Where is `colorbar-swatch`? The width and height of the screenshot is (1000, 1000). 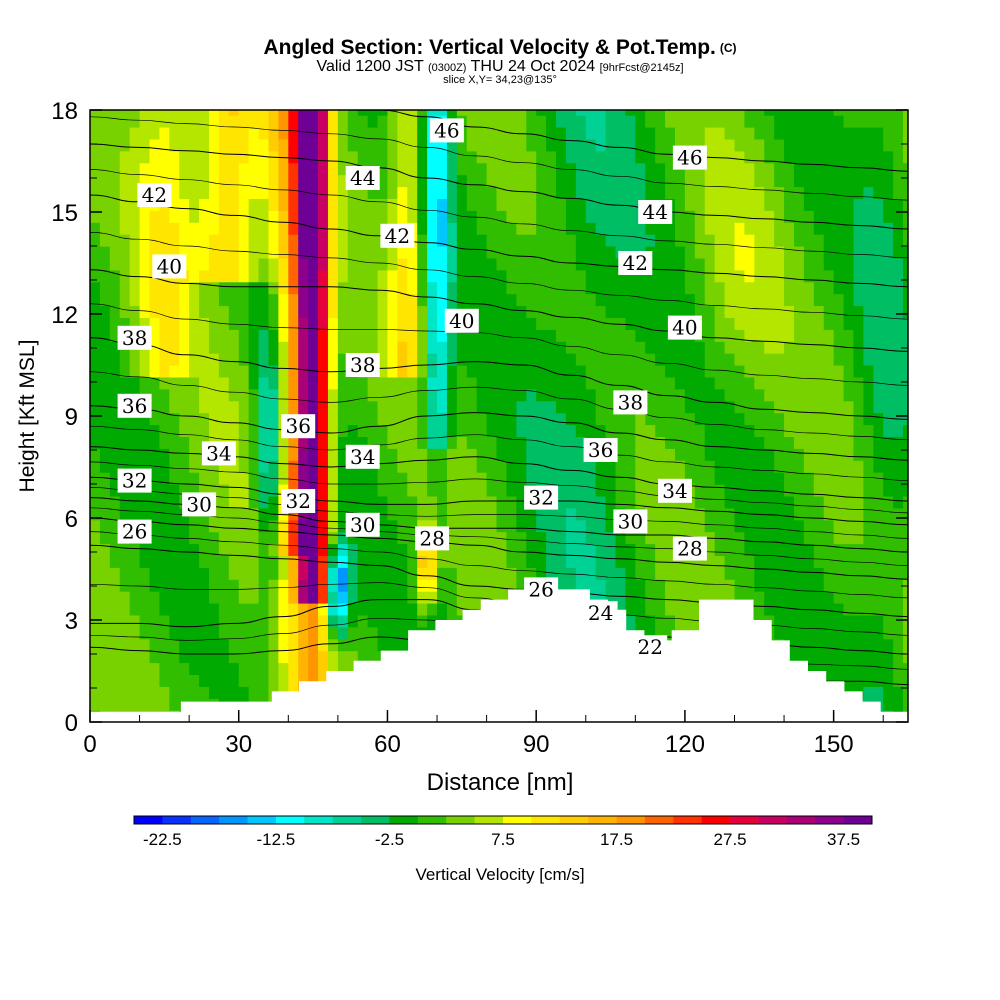
colorbar-swatch is located at coordinates (404, 820).